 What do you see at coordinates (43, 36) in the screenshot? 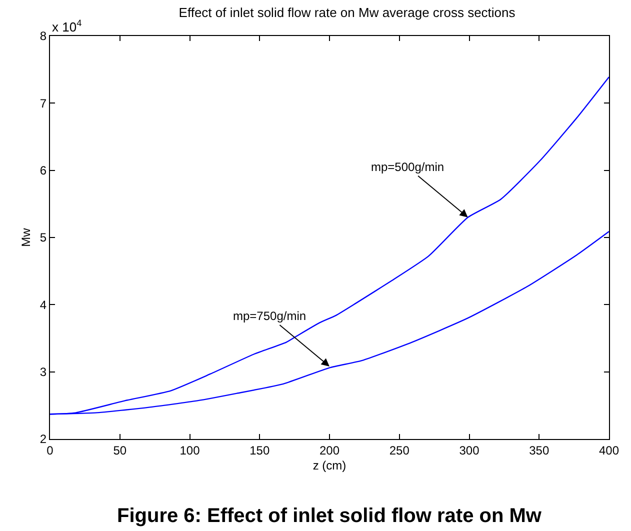
I see `y-tick-label: 8` at bounding box center [43, 36].